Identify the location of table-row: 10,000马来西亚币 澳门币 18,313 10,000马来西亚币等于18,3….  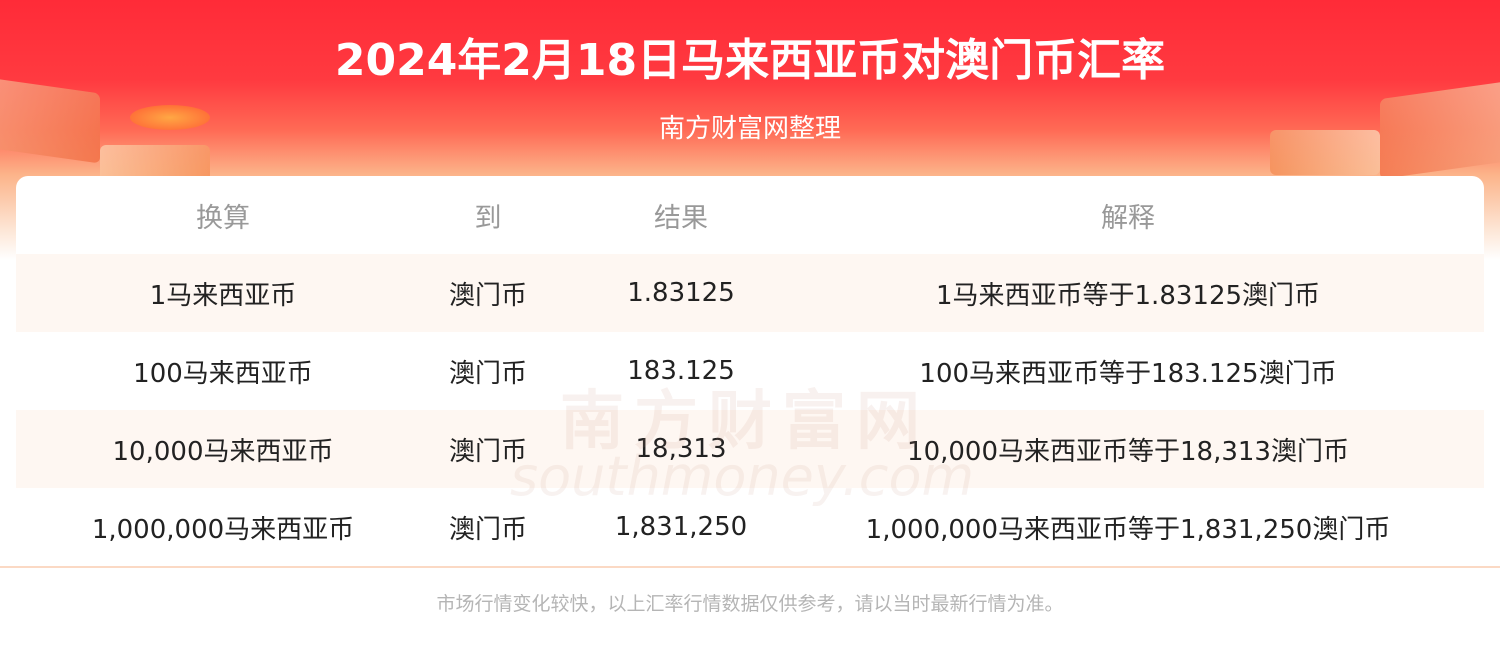
(750, 449).